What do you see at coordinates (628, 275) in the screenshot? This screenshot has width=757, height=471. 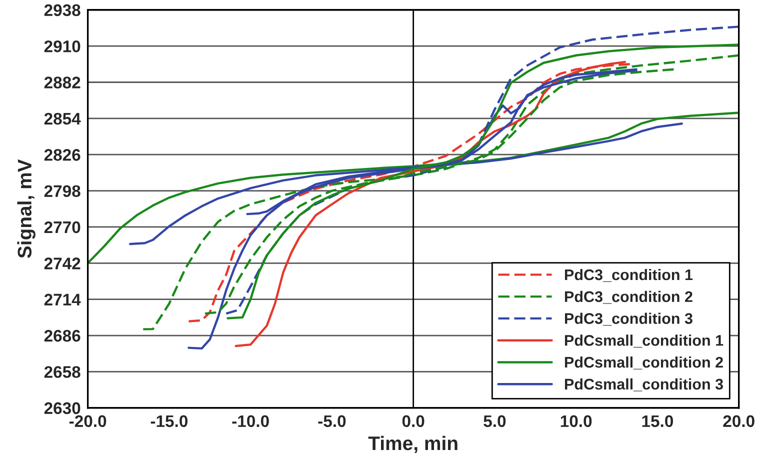 I see `legend-label: PdC3_condition 1` at bounding box center [628, 275].